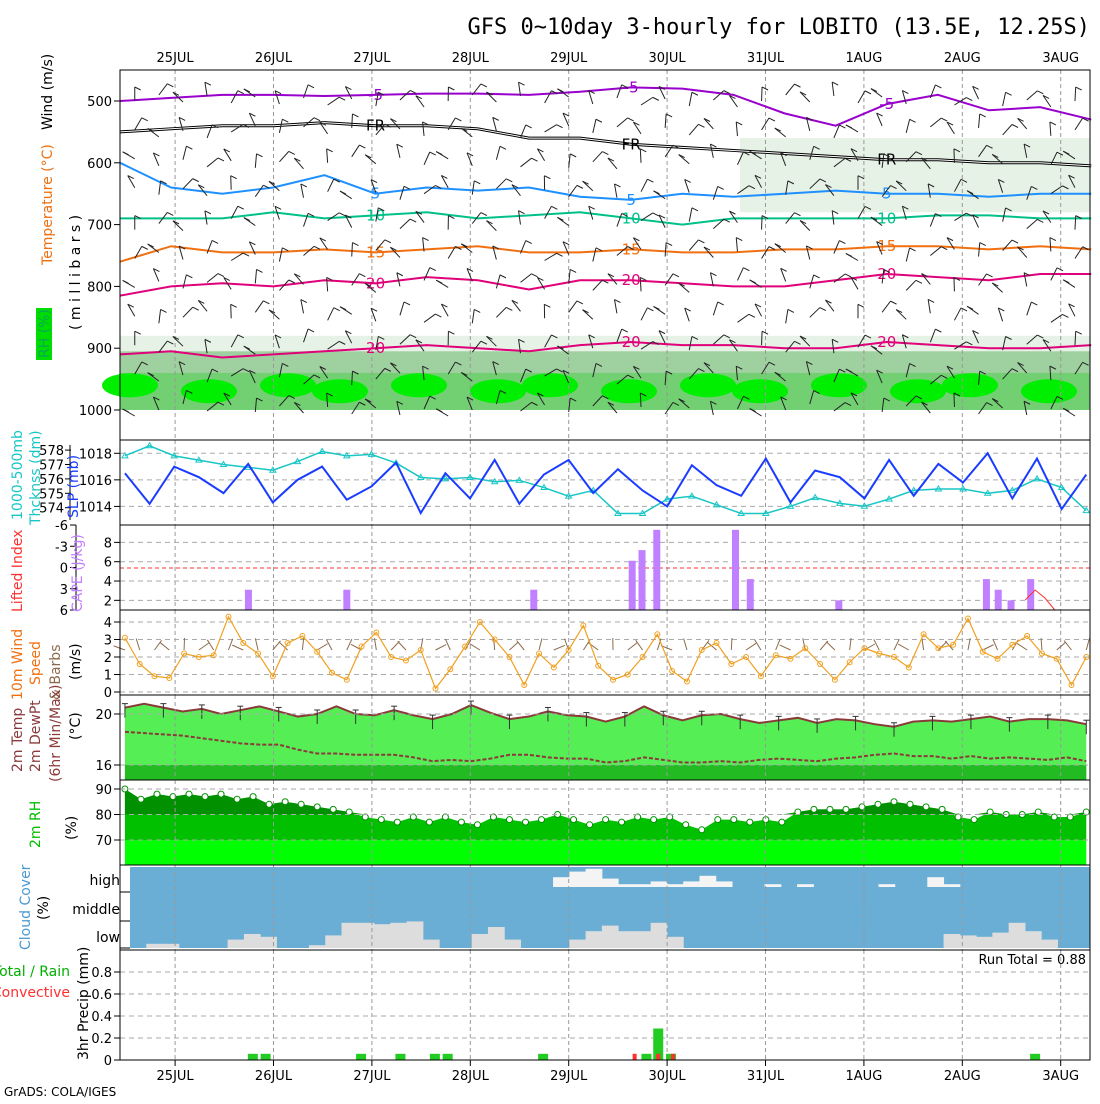 Image resolution: width=1100 pixels, height=1104 pixels. I want to click on tick-label: -3, so click(61, 547).